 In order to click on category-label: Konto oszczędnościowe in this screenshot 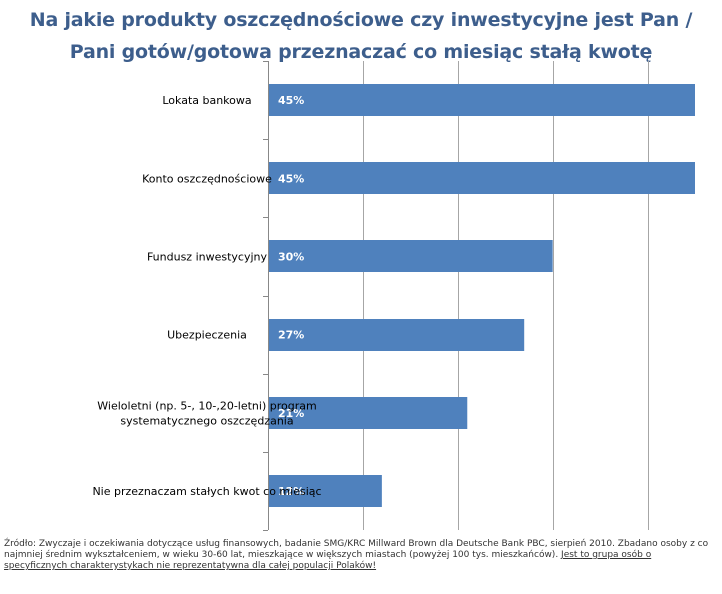, I will do `click(207, 178)`.